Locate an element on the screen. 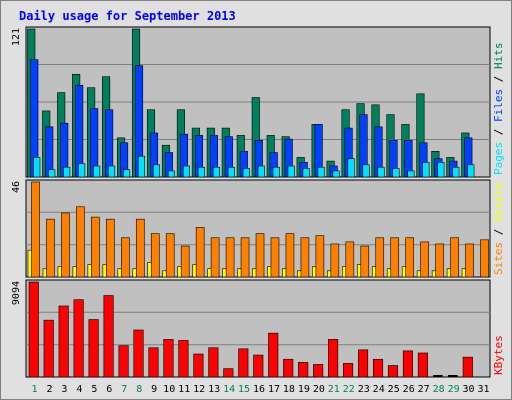 Image resolution: width=512 pixels, height=400 pixels. day-label: 22 is located at coordinates (349, 389).